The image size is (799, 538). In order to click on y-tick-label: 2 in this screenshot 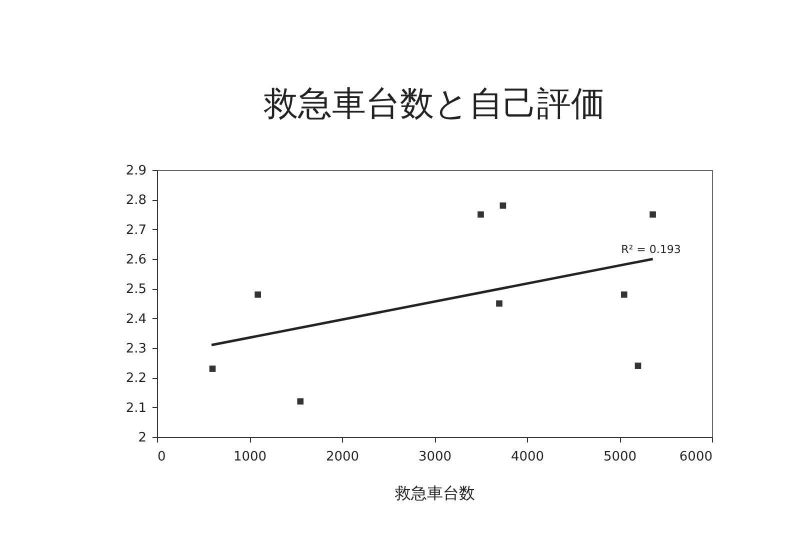, I will do `click(142, 438)`.